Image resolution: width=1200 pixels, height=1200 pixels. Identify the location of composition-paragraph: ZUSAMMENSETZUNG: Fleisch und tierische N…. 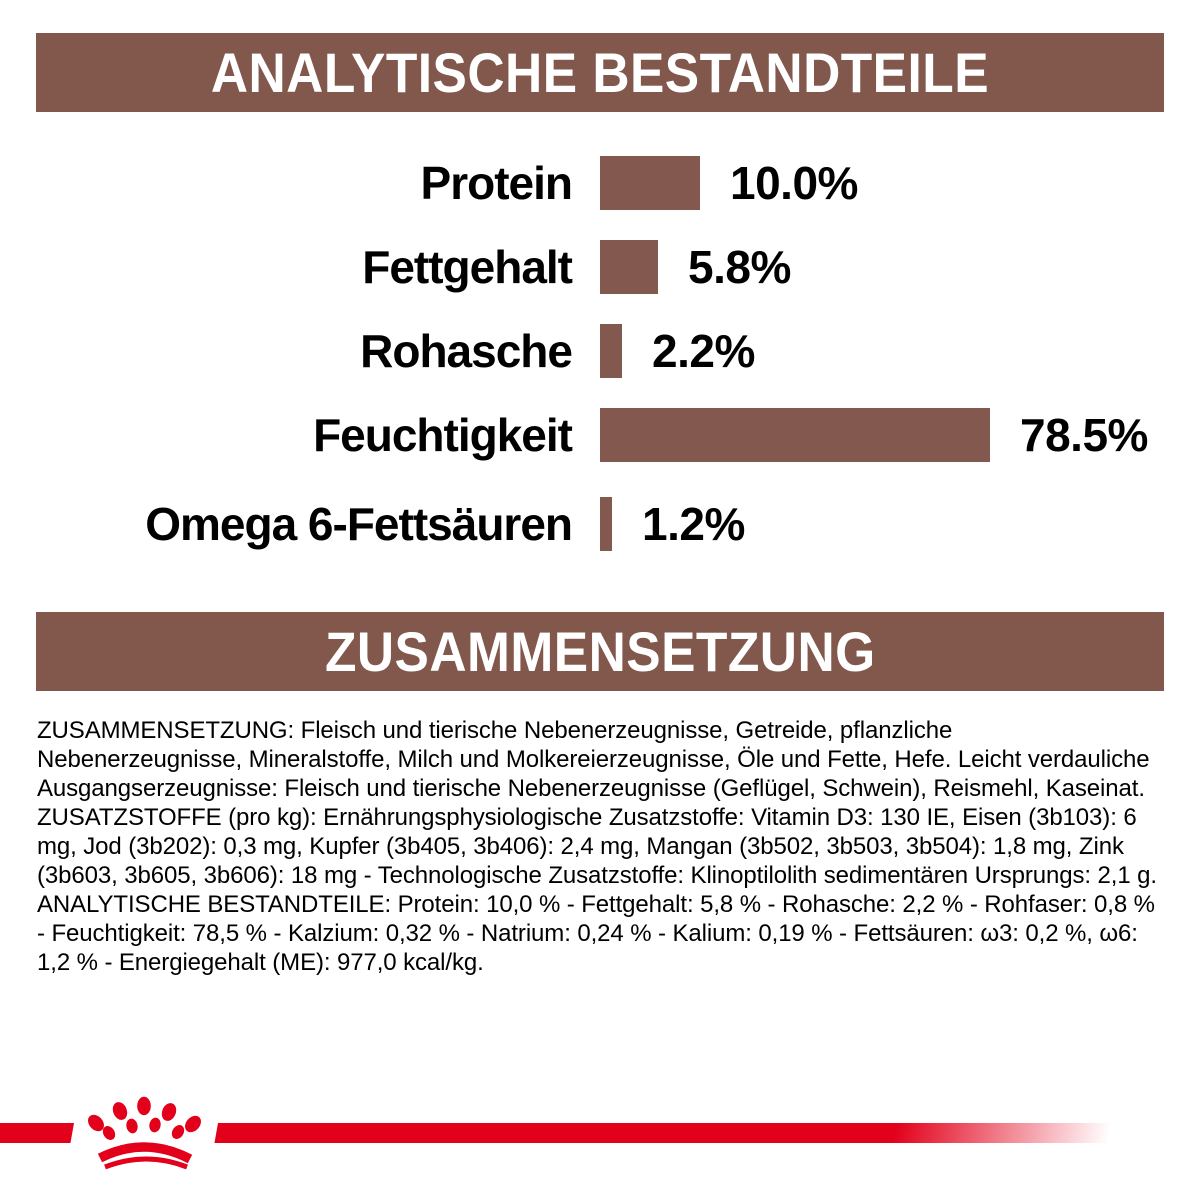
(593, 759).